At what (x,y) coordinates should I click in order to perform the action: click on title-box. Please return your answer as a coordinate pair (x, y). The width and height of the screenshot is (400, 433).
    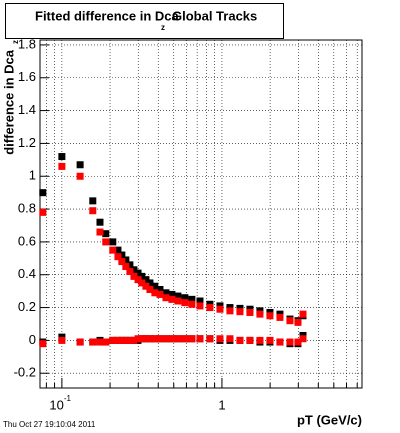
    Looking at the image, I should click on (144, 21).